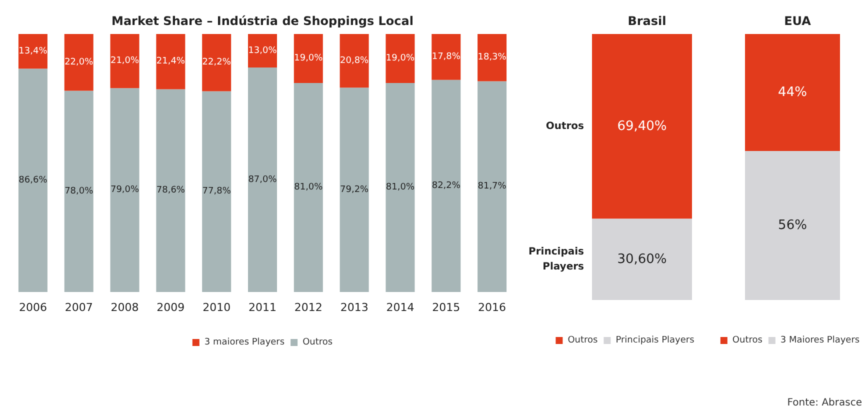  I want to click on legend-label: 3 Maiores Players, so click(820, 341).